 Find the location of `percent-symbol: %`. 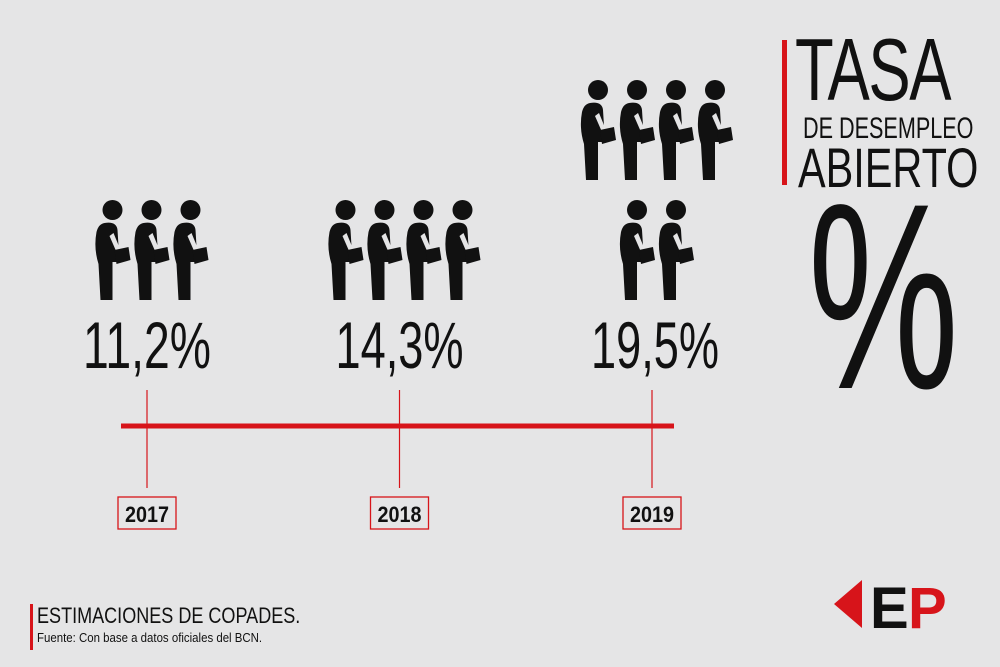

percent-symbol: % is located at coordinates (883, 297).